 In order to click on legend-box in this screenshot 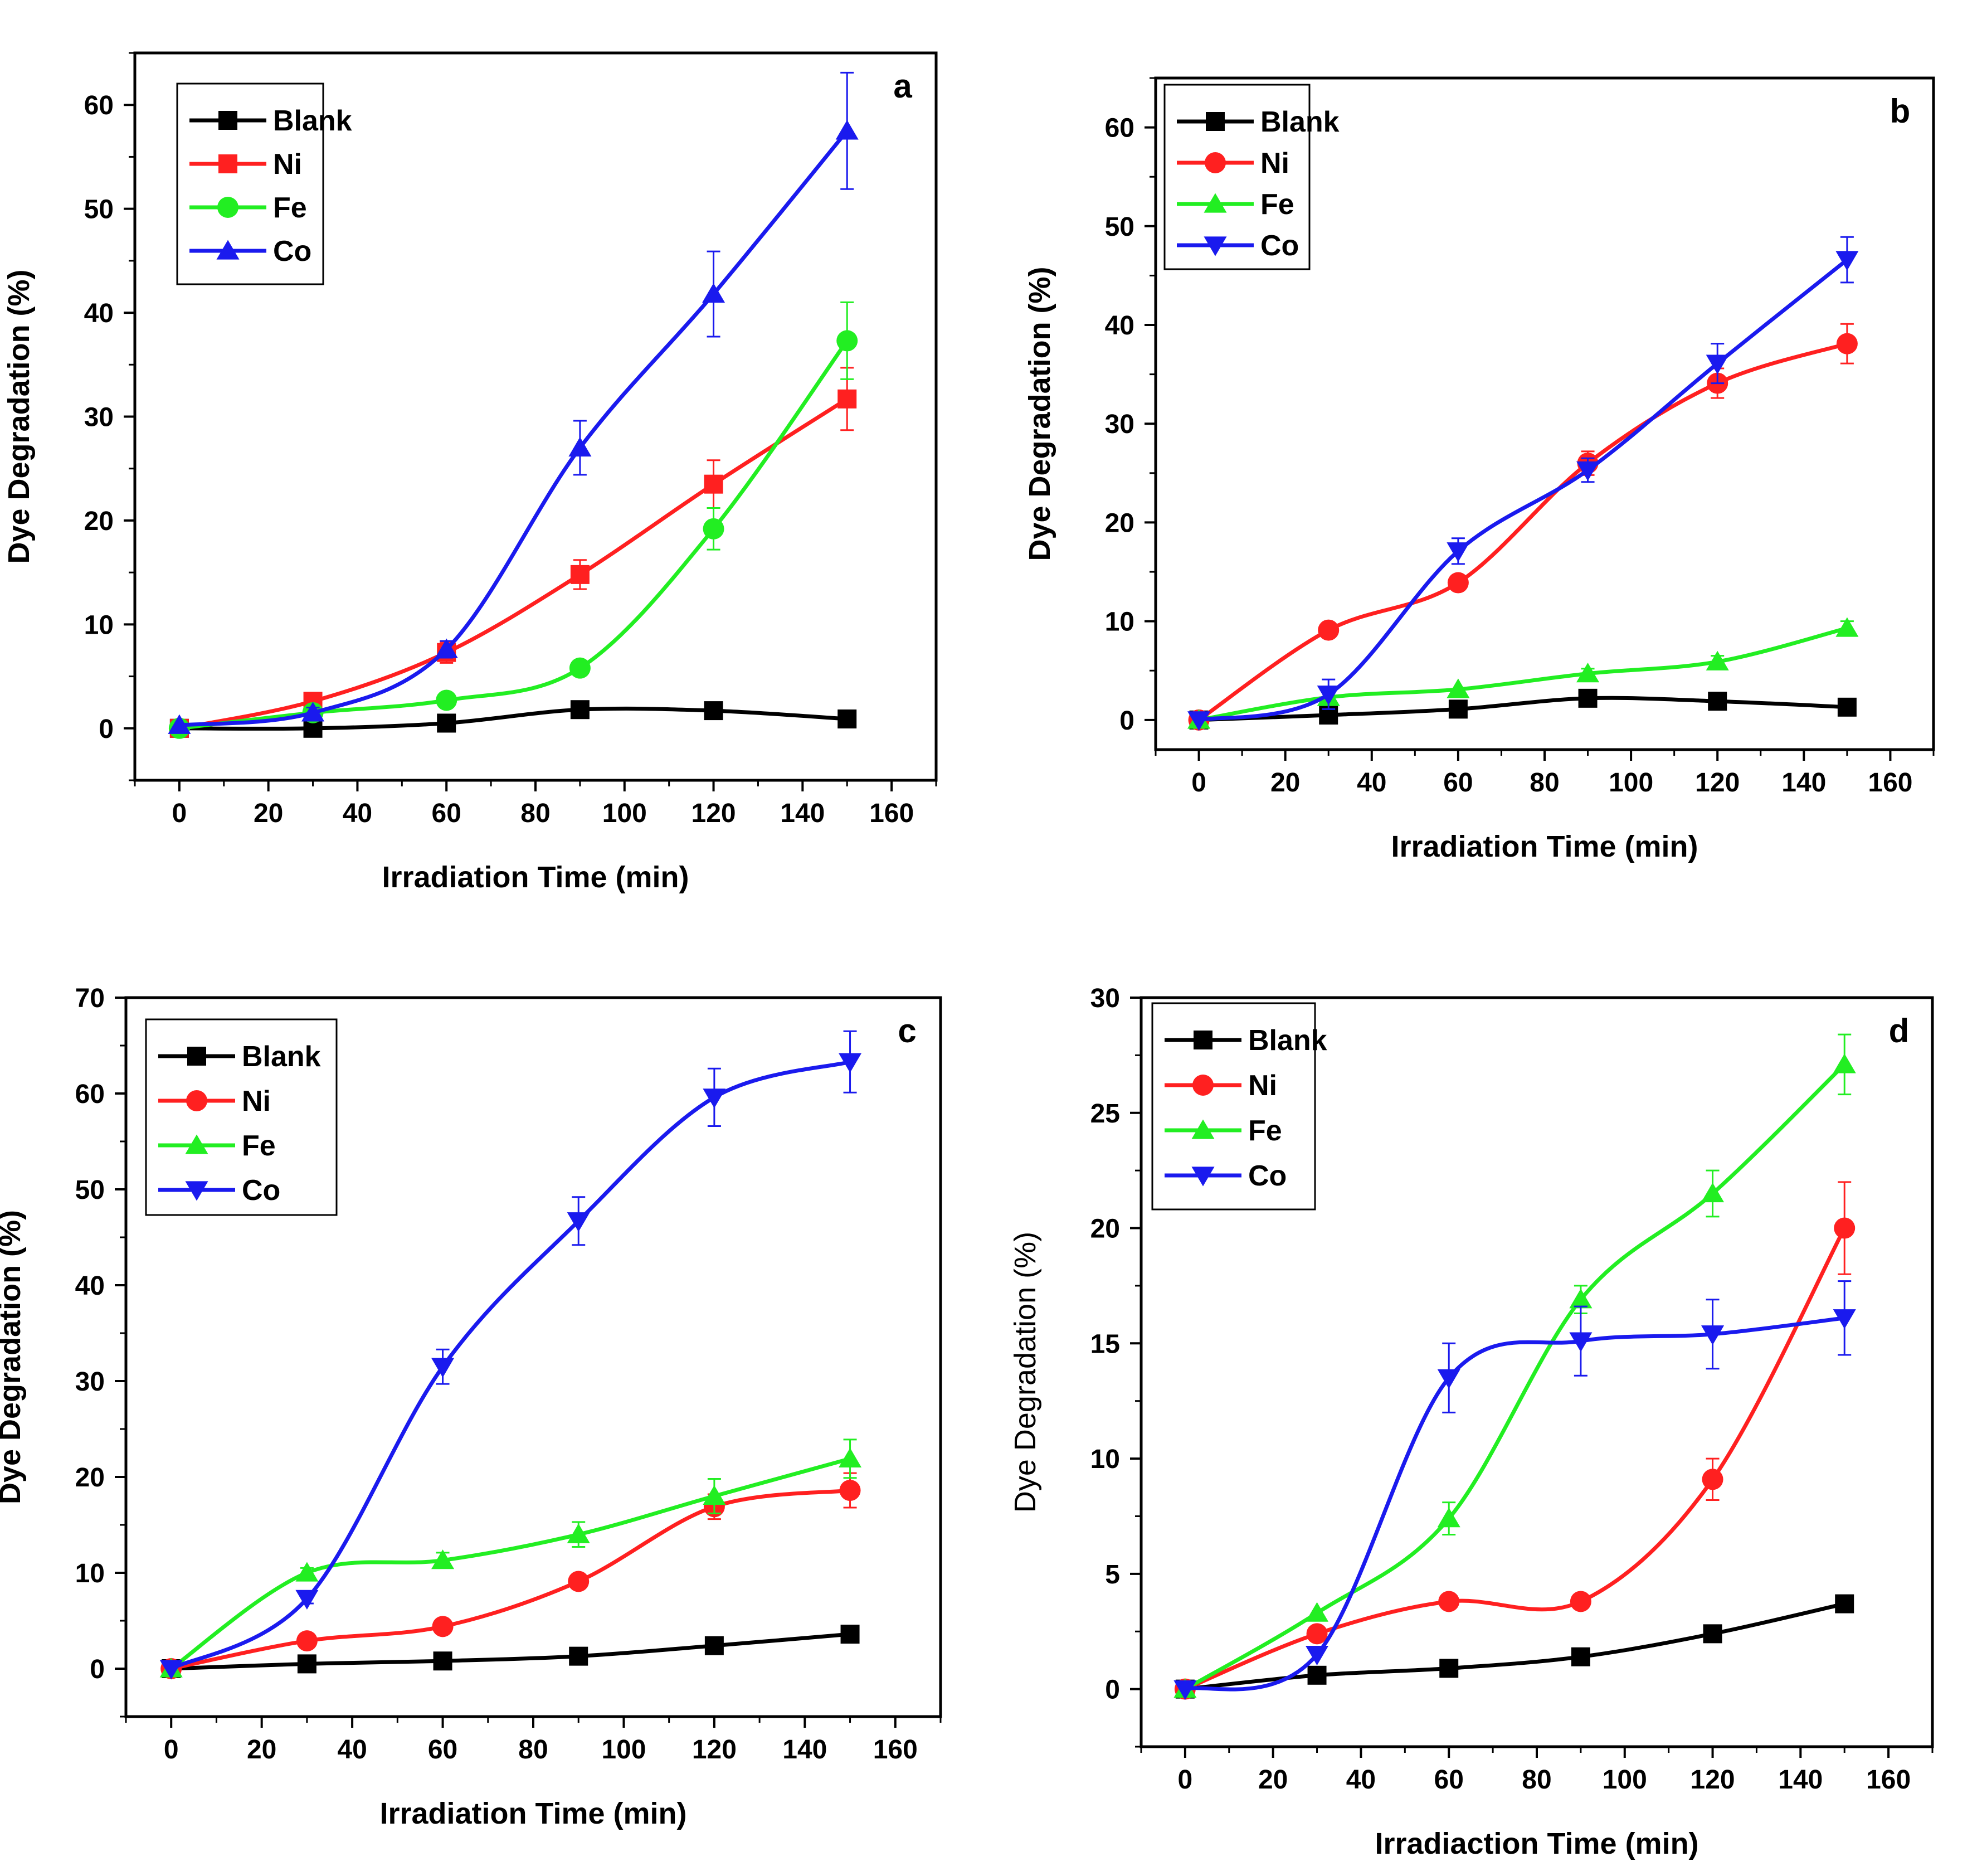, I will do `click(1237, 177)`.